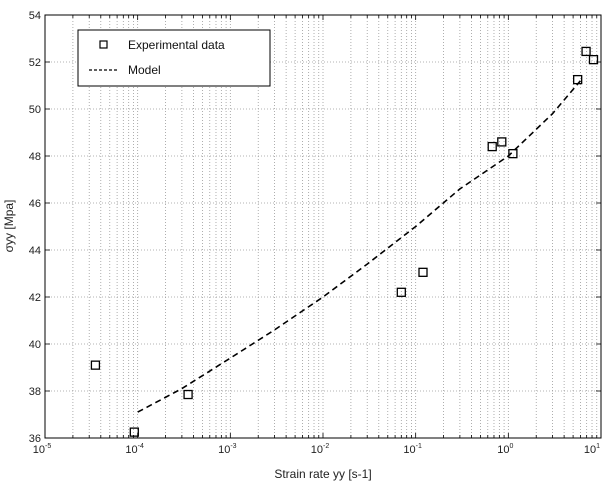 Image resolution: width=611 pixels, height=487 pixels. Describe the element at coordinates (42, 449) in the screenshot. I see `x-tick-label: 10⁻⁵` at that location.